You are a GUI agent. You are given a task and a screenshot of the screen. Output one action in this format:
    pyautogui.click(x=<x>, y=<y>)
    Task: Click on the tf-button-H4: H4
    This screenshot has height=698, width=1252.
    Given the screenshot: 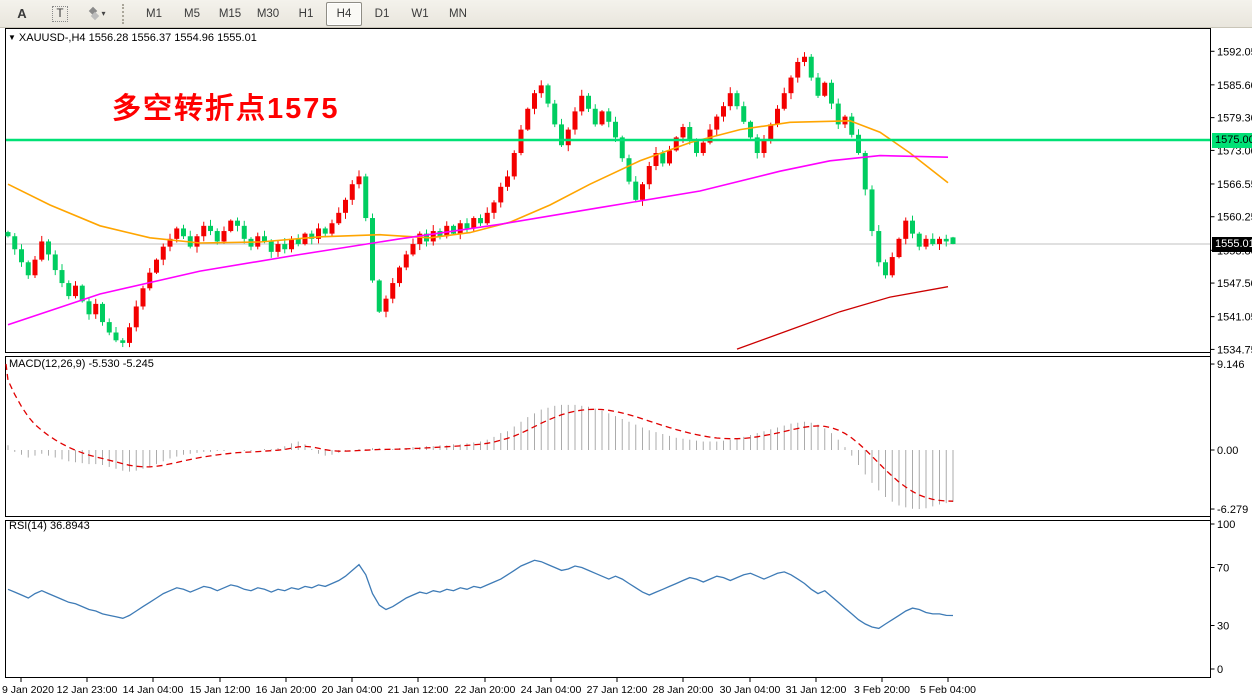 What is the action you would take?
    pyautogui.click(x=344, y=13)
    